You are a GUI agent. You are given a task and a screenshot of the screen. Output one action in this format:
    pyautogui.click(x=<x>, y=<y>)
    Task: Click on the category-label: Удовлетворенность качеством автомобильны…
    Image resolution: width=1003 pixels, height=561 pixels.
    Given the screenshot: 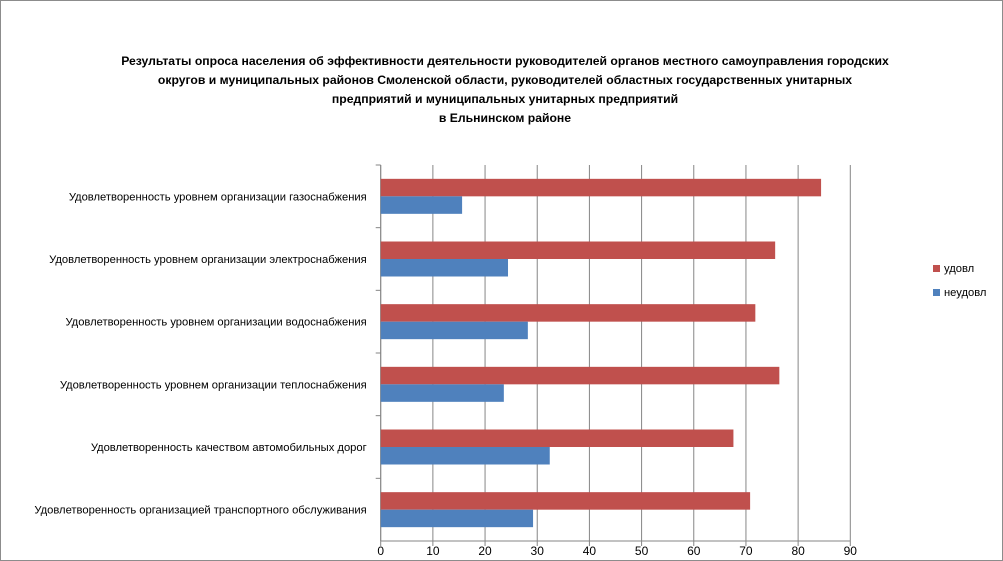 What is the action you would take?
    pyautogui.click(x=229, y=448)
    